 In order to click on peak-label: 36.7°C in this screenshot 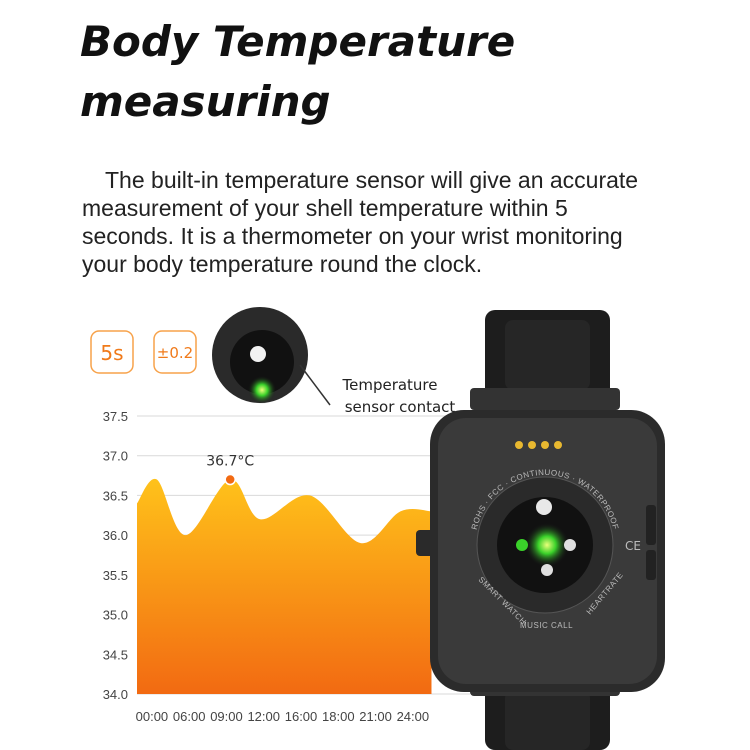, I will do `click(230, 462)`.